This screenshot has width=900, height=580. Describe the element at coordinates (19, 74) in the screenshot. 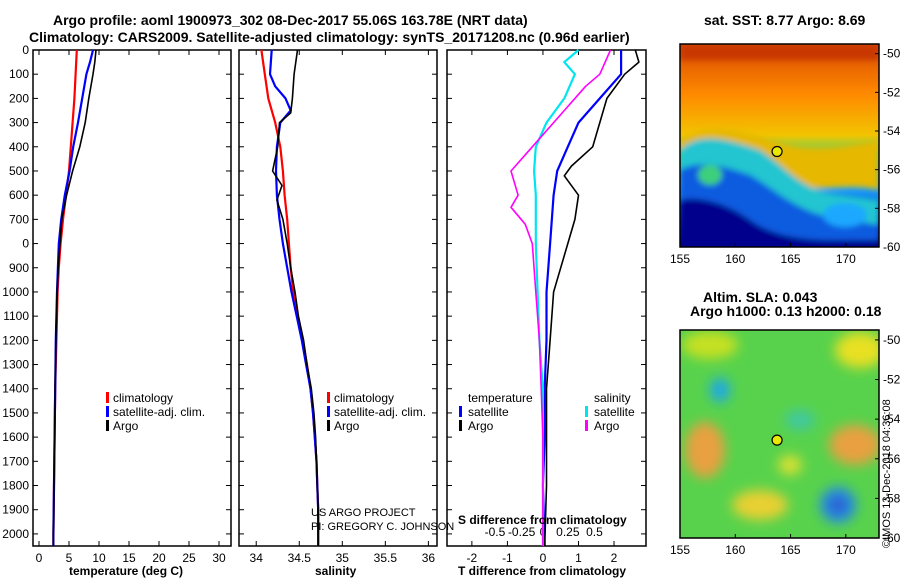

I see `y-tick-label: 100` at that location.